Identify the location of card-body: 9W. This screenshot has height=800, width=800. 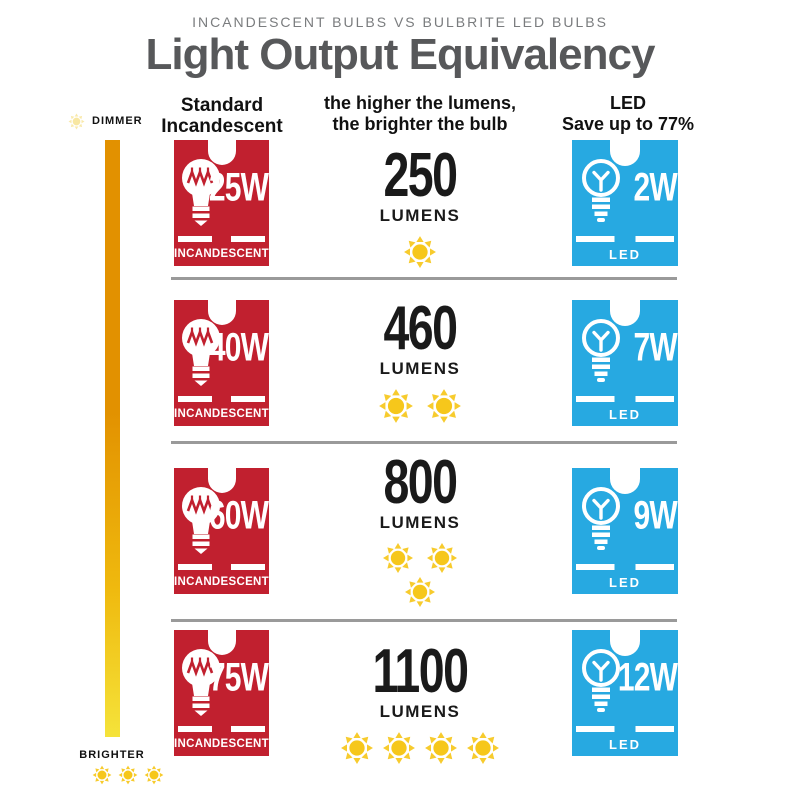
(625, 516).